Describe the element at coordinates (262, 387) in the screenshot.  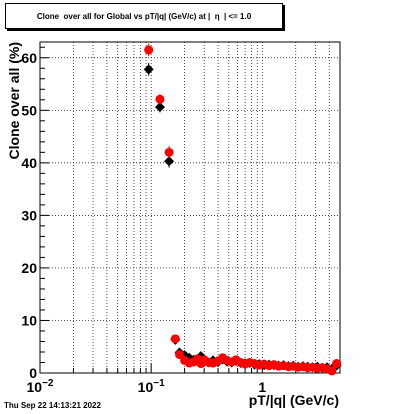
I see `x-tick-label: 1` at that location.